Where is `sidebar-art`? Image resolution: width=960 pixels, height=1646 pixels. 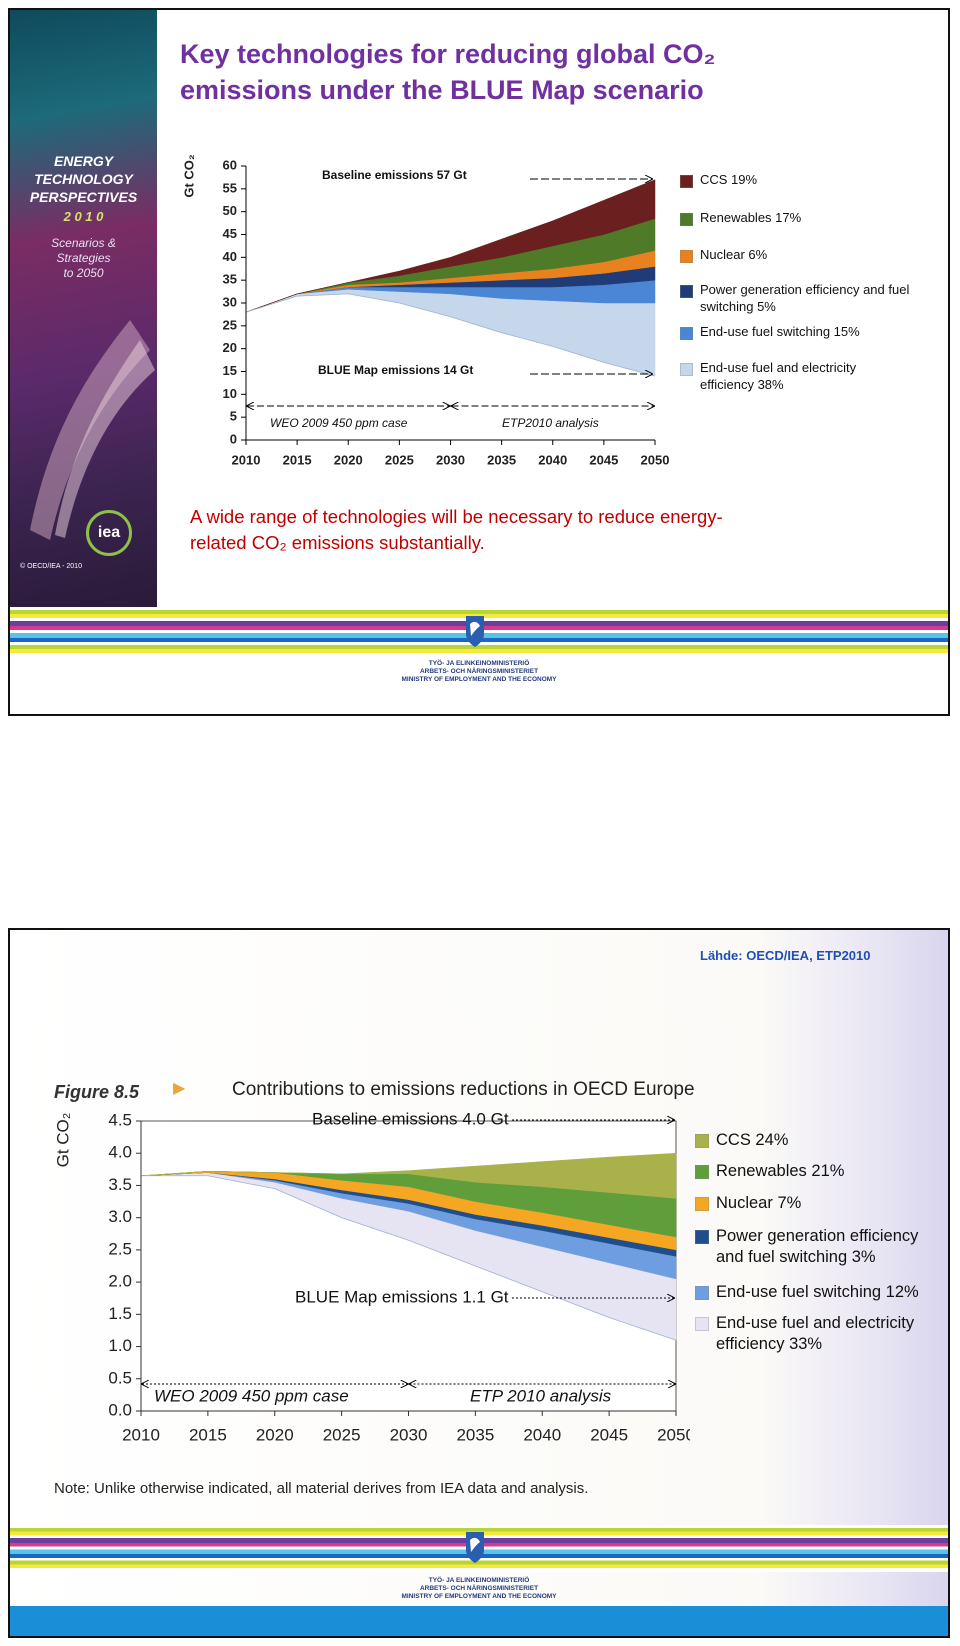 sidebar-art is located at coordinates (92, 430).